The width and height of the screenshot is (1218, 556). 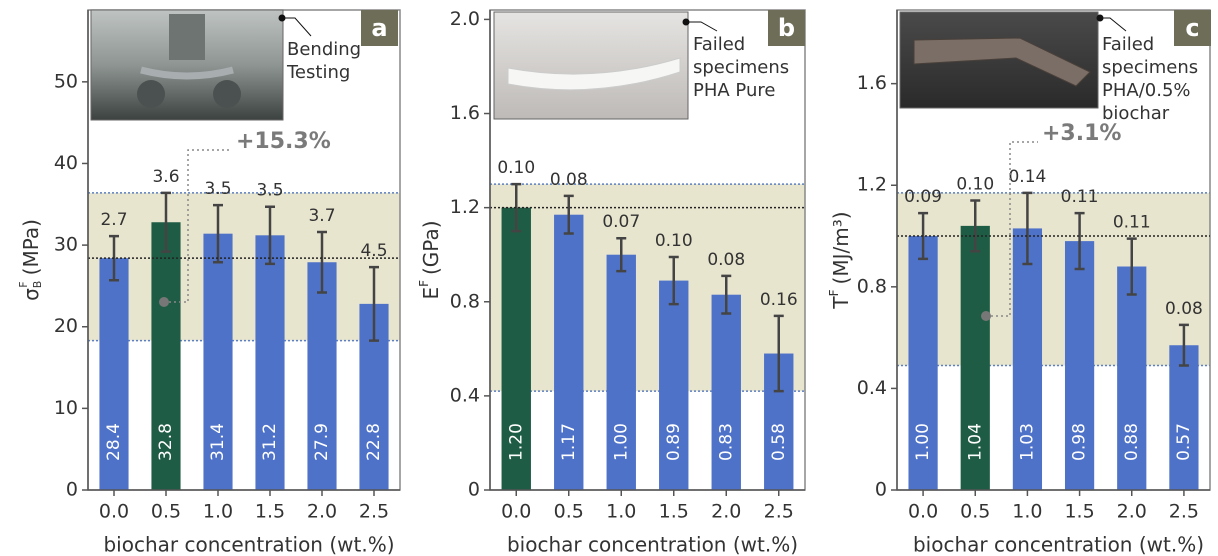 What do you see at coordinates (841, 247) in the screenshot?
I see `label-part: (MJ/m³)` at bounding box center [841, 247].